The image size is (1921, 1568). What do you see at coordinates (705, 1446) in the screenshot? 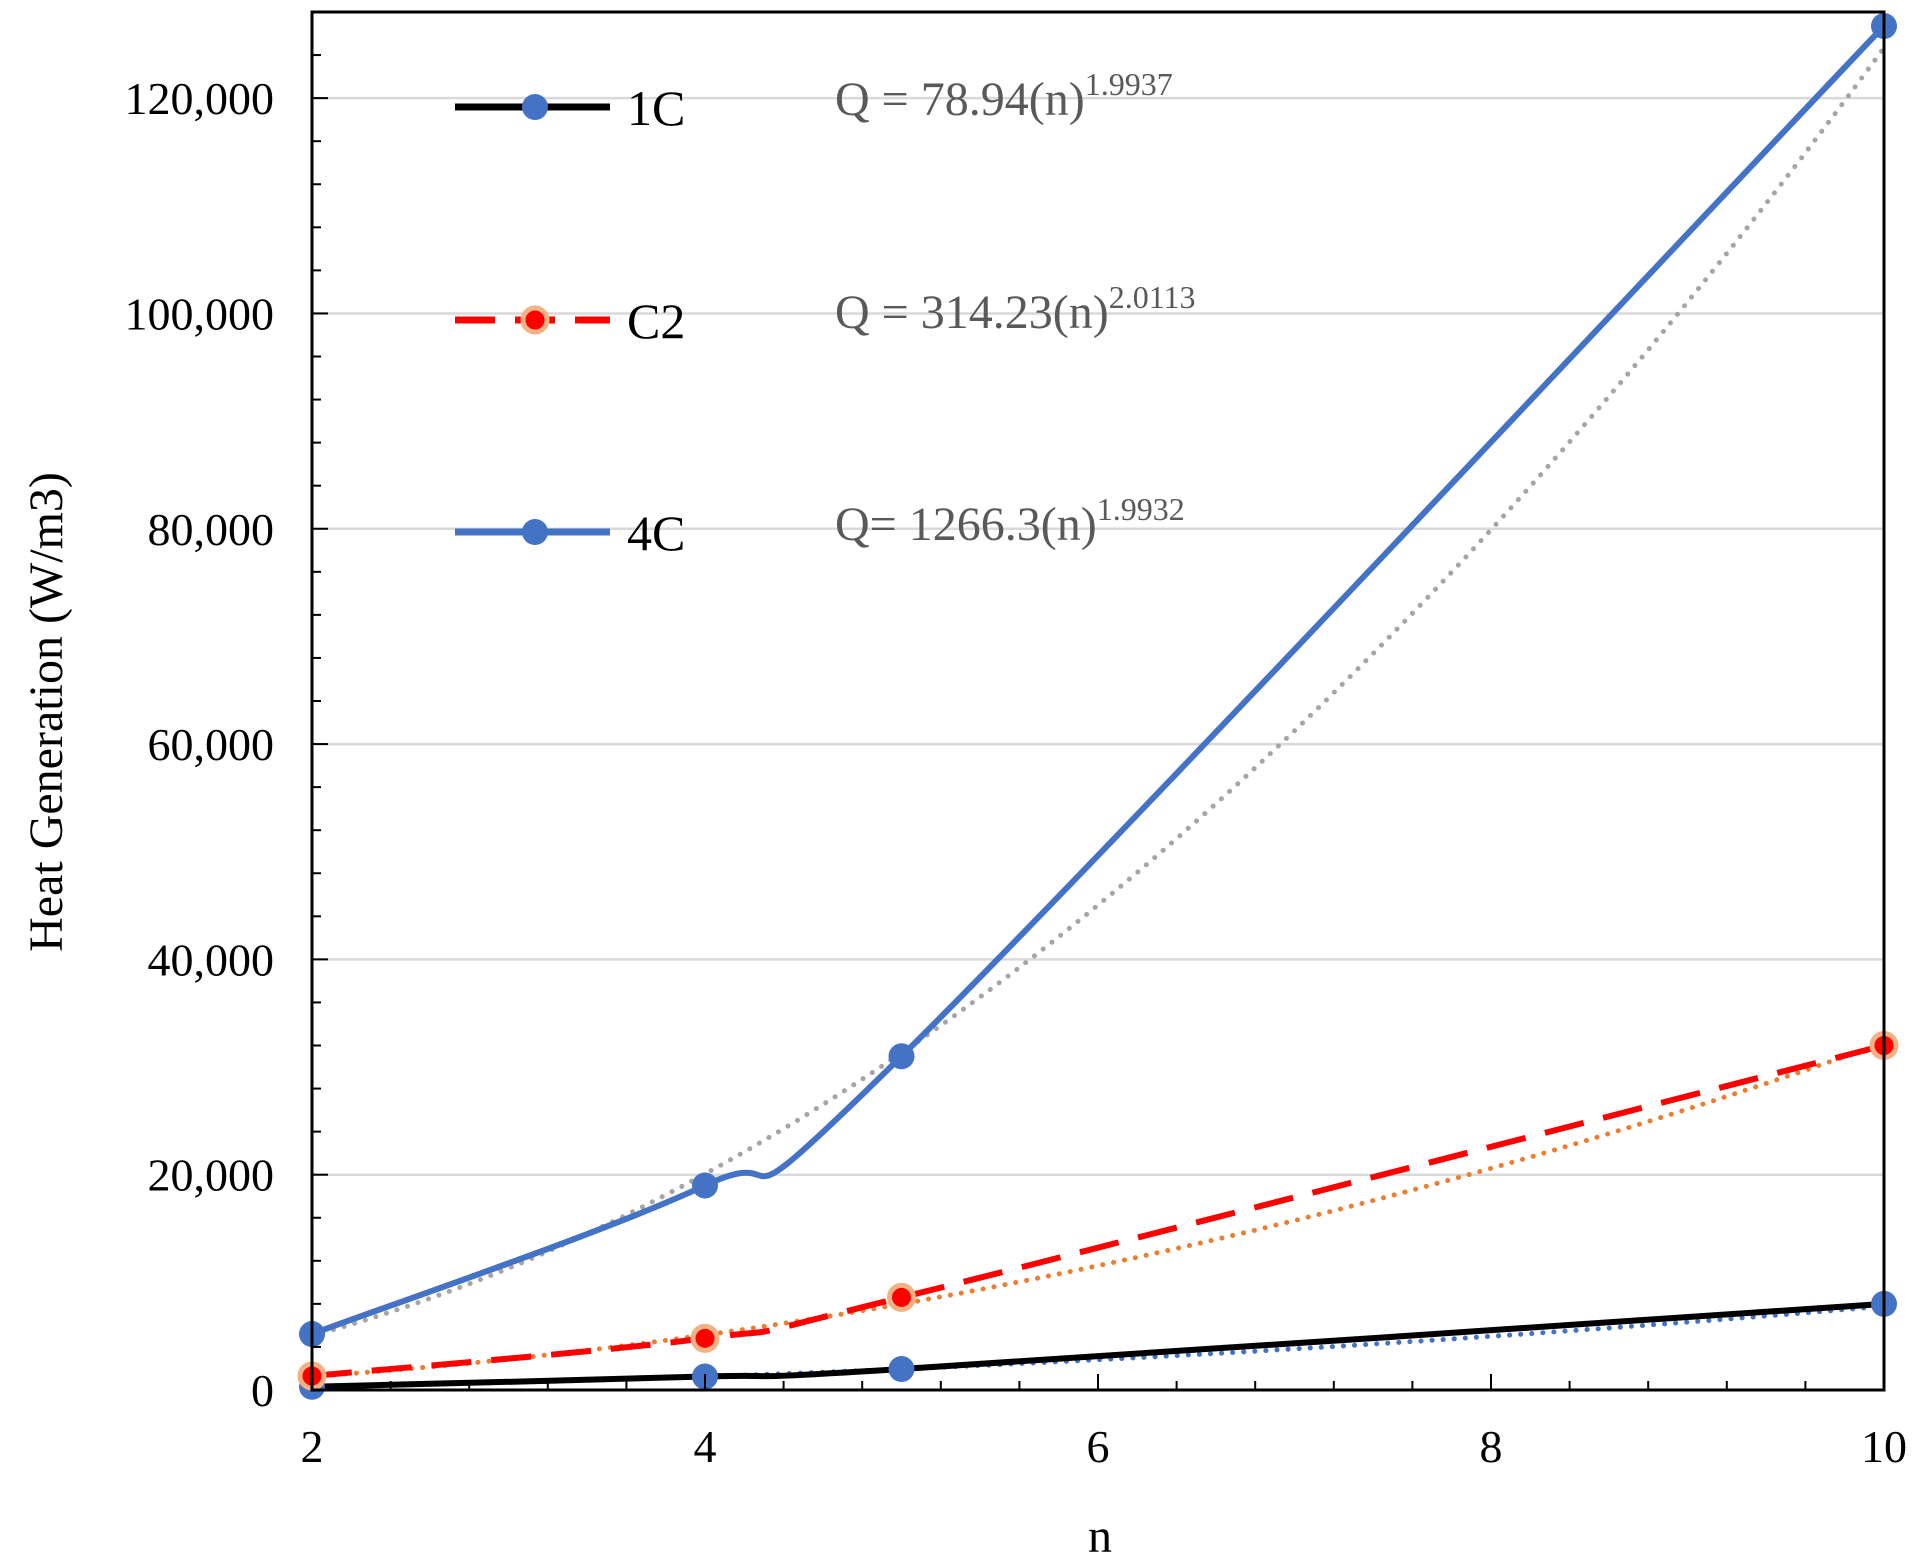
I see `x-tick-label-4: 4` at bounding box center [705, 1446].